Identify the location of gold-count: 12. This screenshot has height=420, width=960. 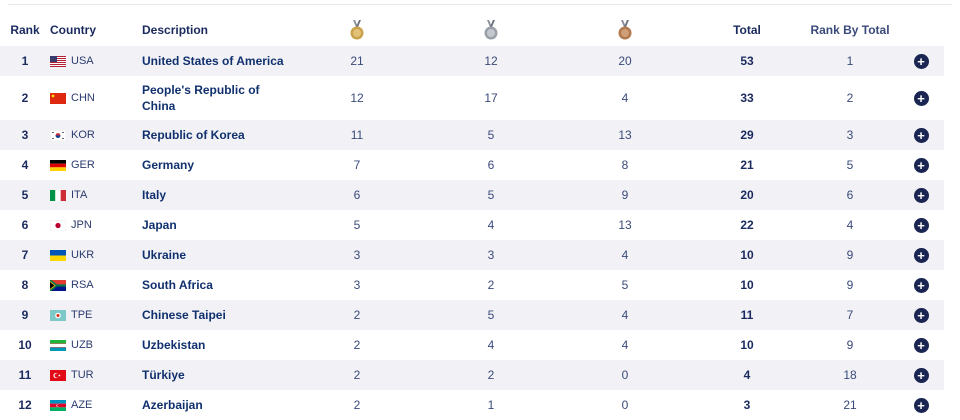
(357, 98).